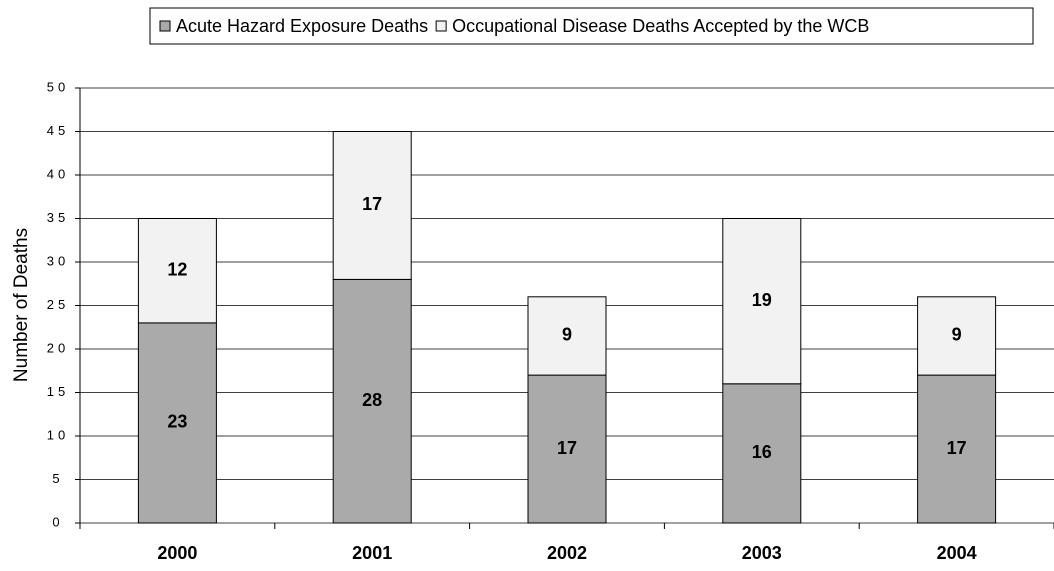 The width and height of the screenshot is (1054, 571). Describe the element at coordinates (57, 521) in the screenshot. I see `y-tick-label: 0` at that location.